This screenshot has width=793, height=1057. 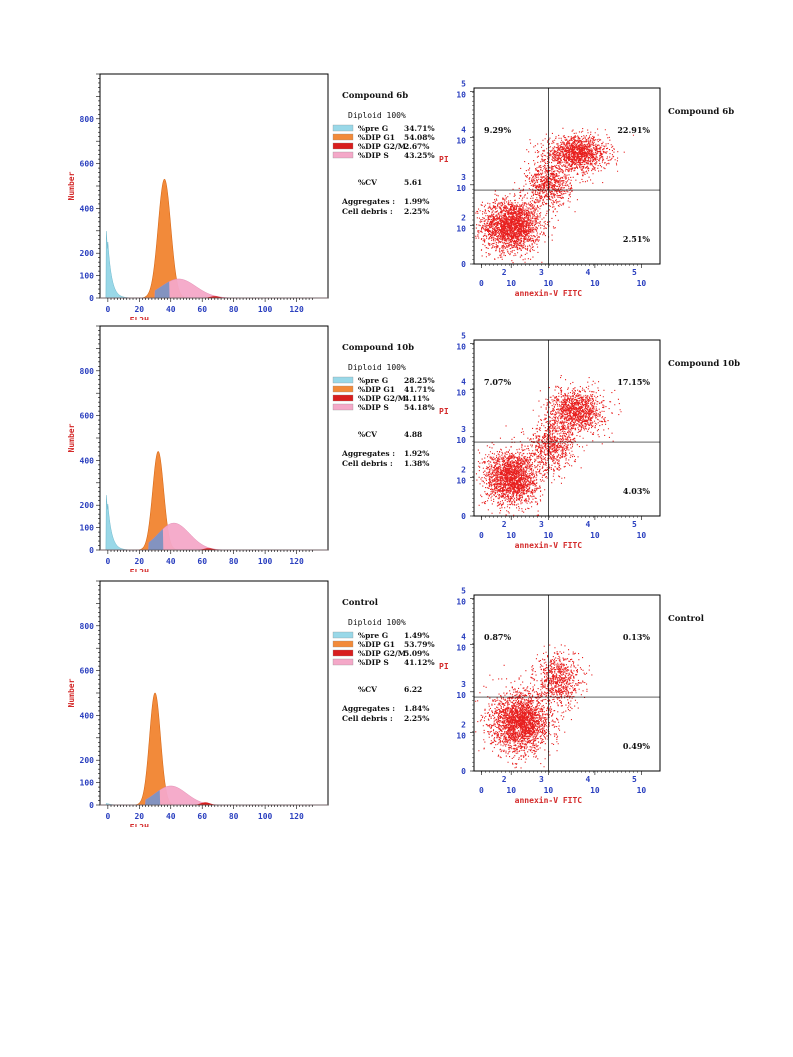 What do you see at coordinates (367, 689) in the screenshot?
I see `cv-label: %CV` at bounding box center [367, 689].